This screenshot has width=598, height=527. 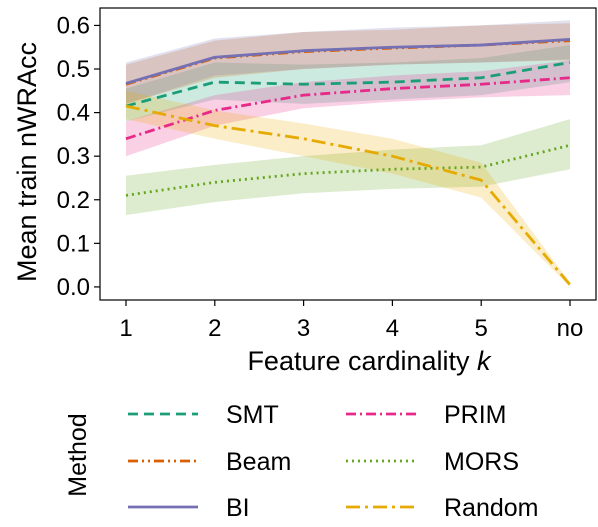 I want to click on x-tick-label: 3, so click(x=303, y=328).